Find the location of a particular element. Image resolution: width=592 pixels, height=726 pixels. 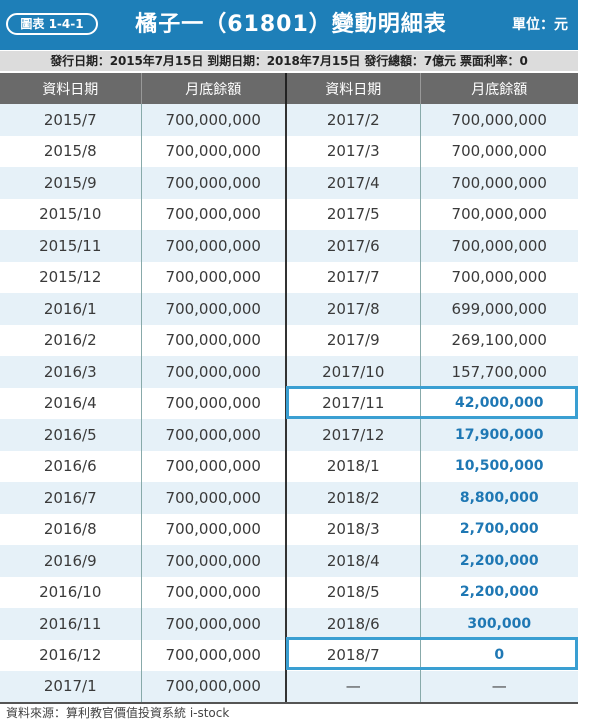

date-cell: 2016/1 is located at coordinates (71, 309).